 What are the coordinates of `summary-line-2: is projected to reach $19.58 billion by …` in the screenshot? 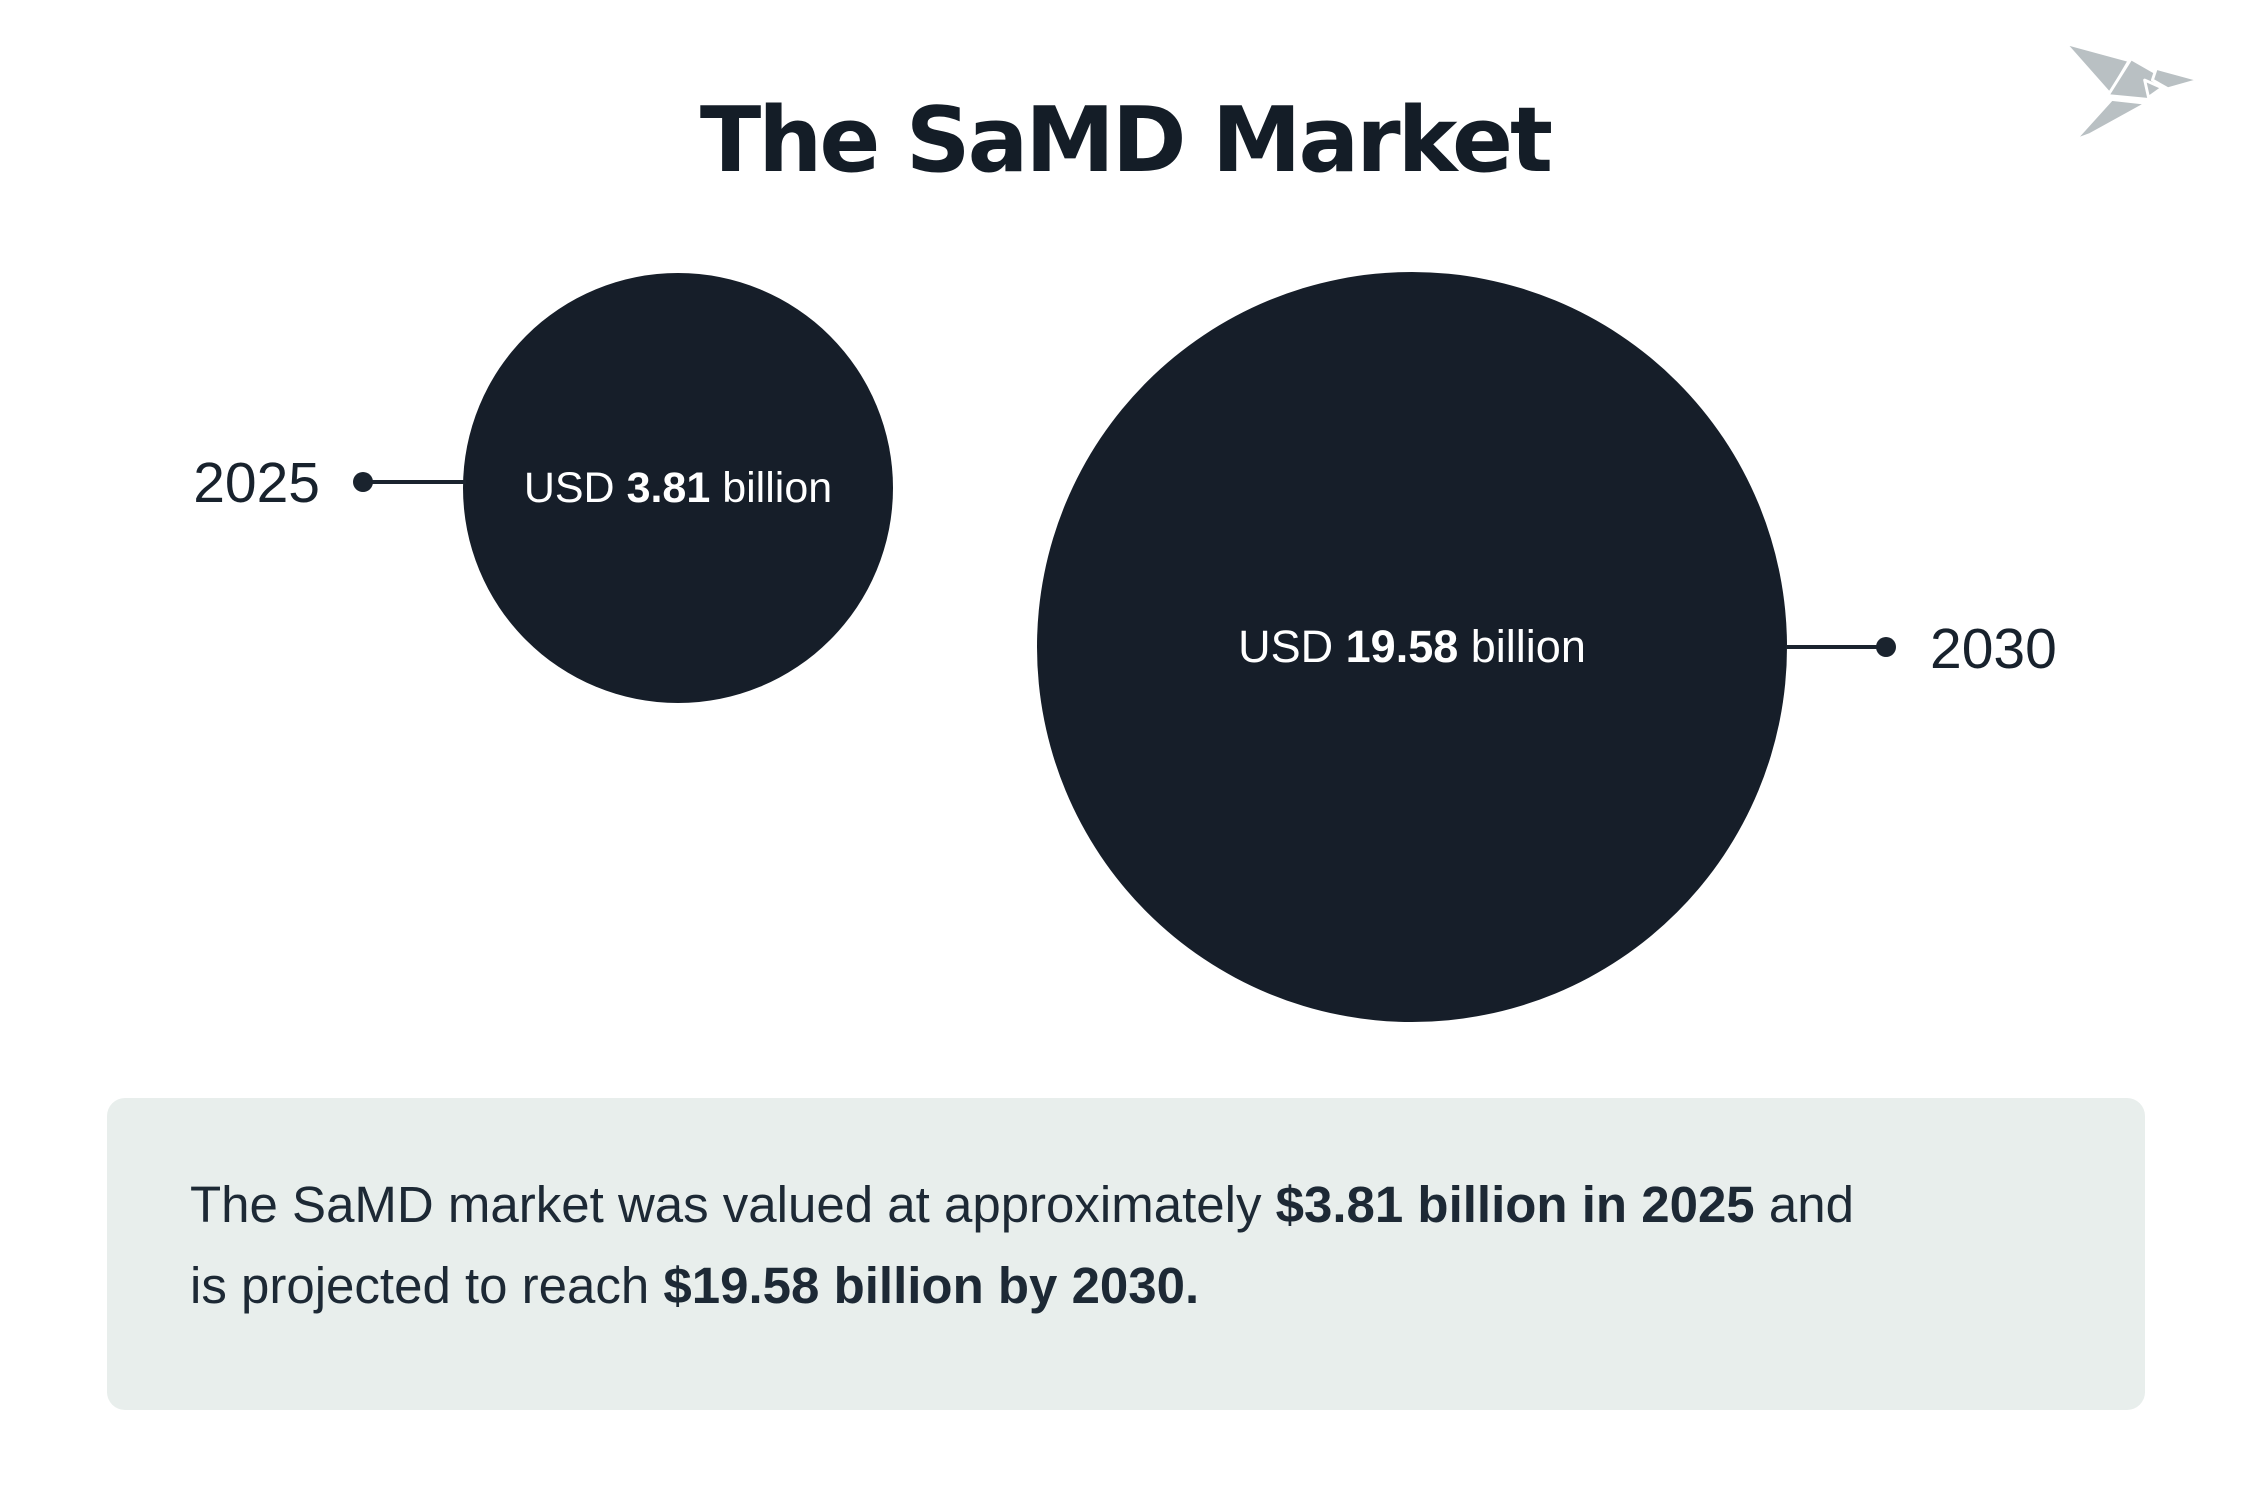 It's located at (1022, 1285).